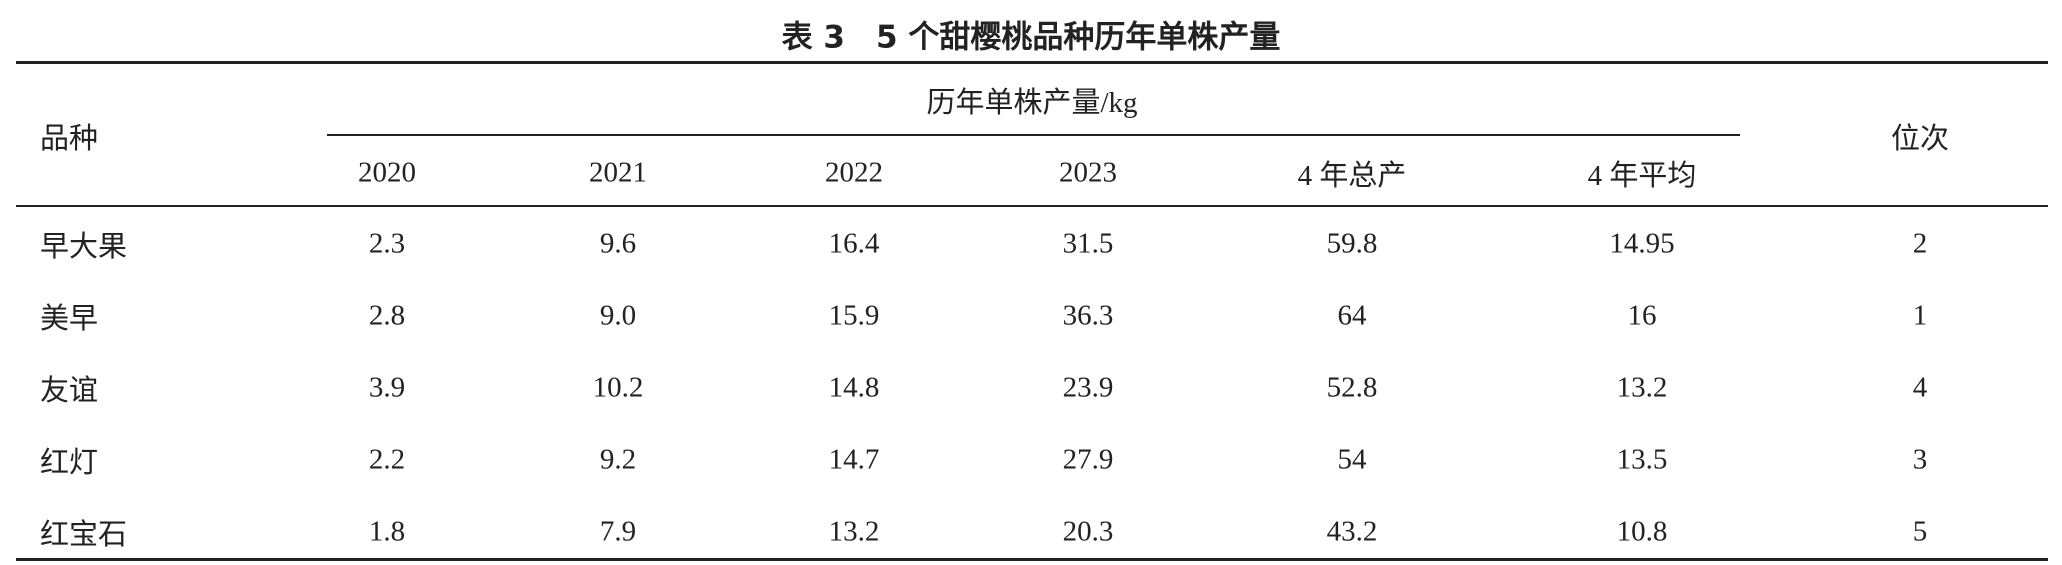  I want to click on table-cell: 3.9, so click(387, 387).